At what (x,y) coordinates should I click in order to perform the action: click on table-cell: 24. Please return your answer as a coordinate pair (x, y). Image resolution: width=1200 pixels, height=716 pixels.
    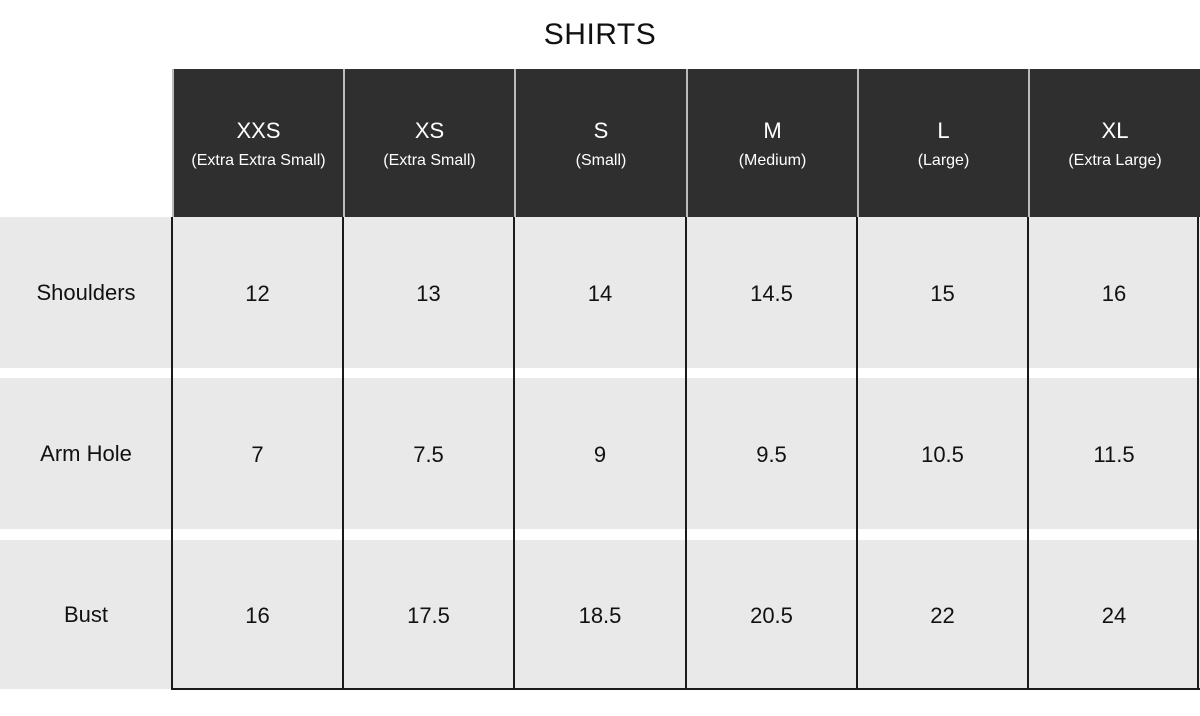
    Looking at the image, I should click on (1114, 615).